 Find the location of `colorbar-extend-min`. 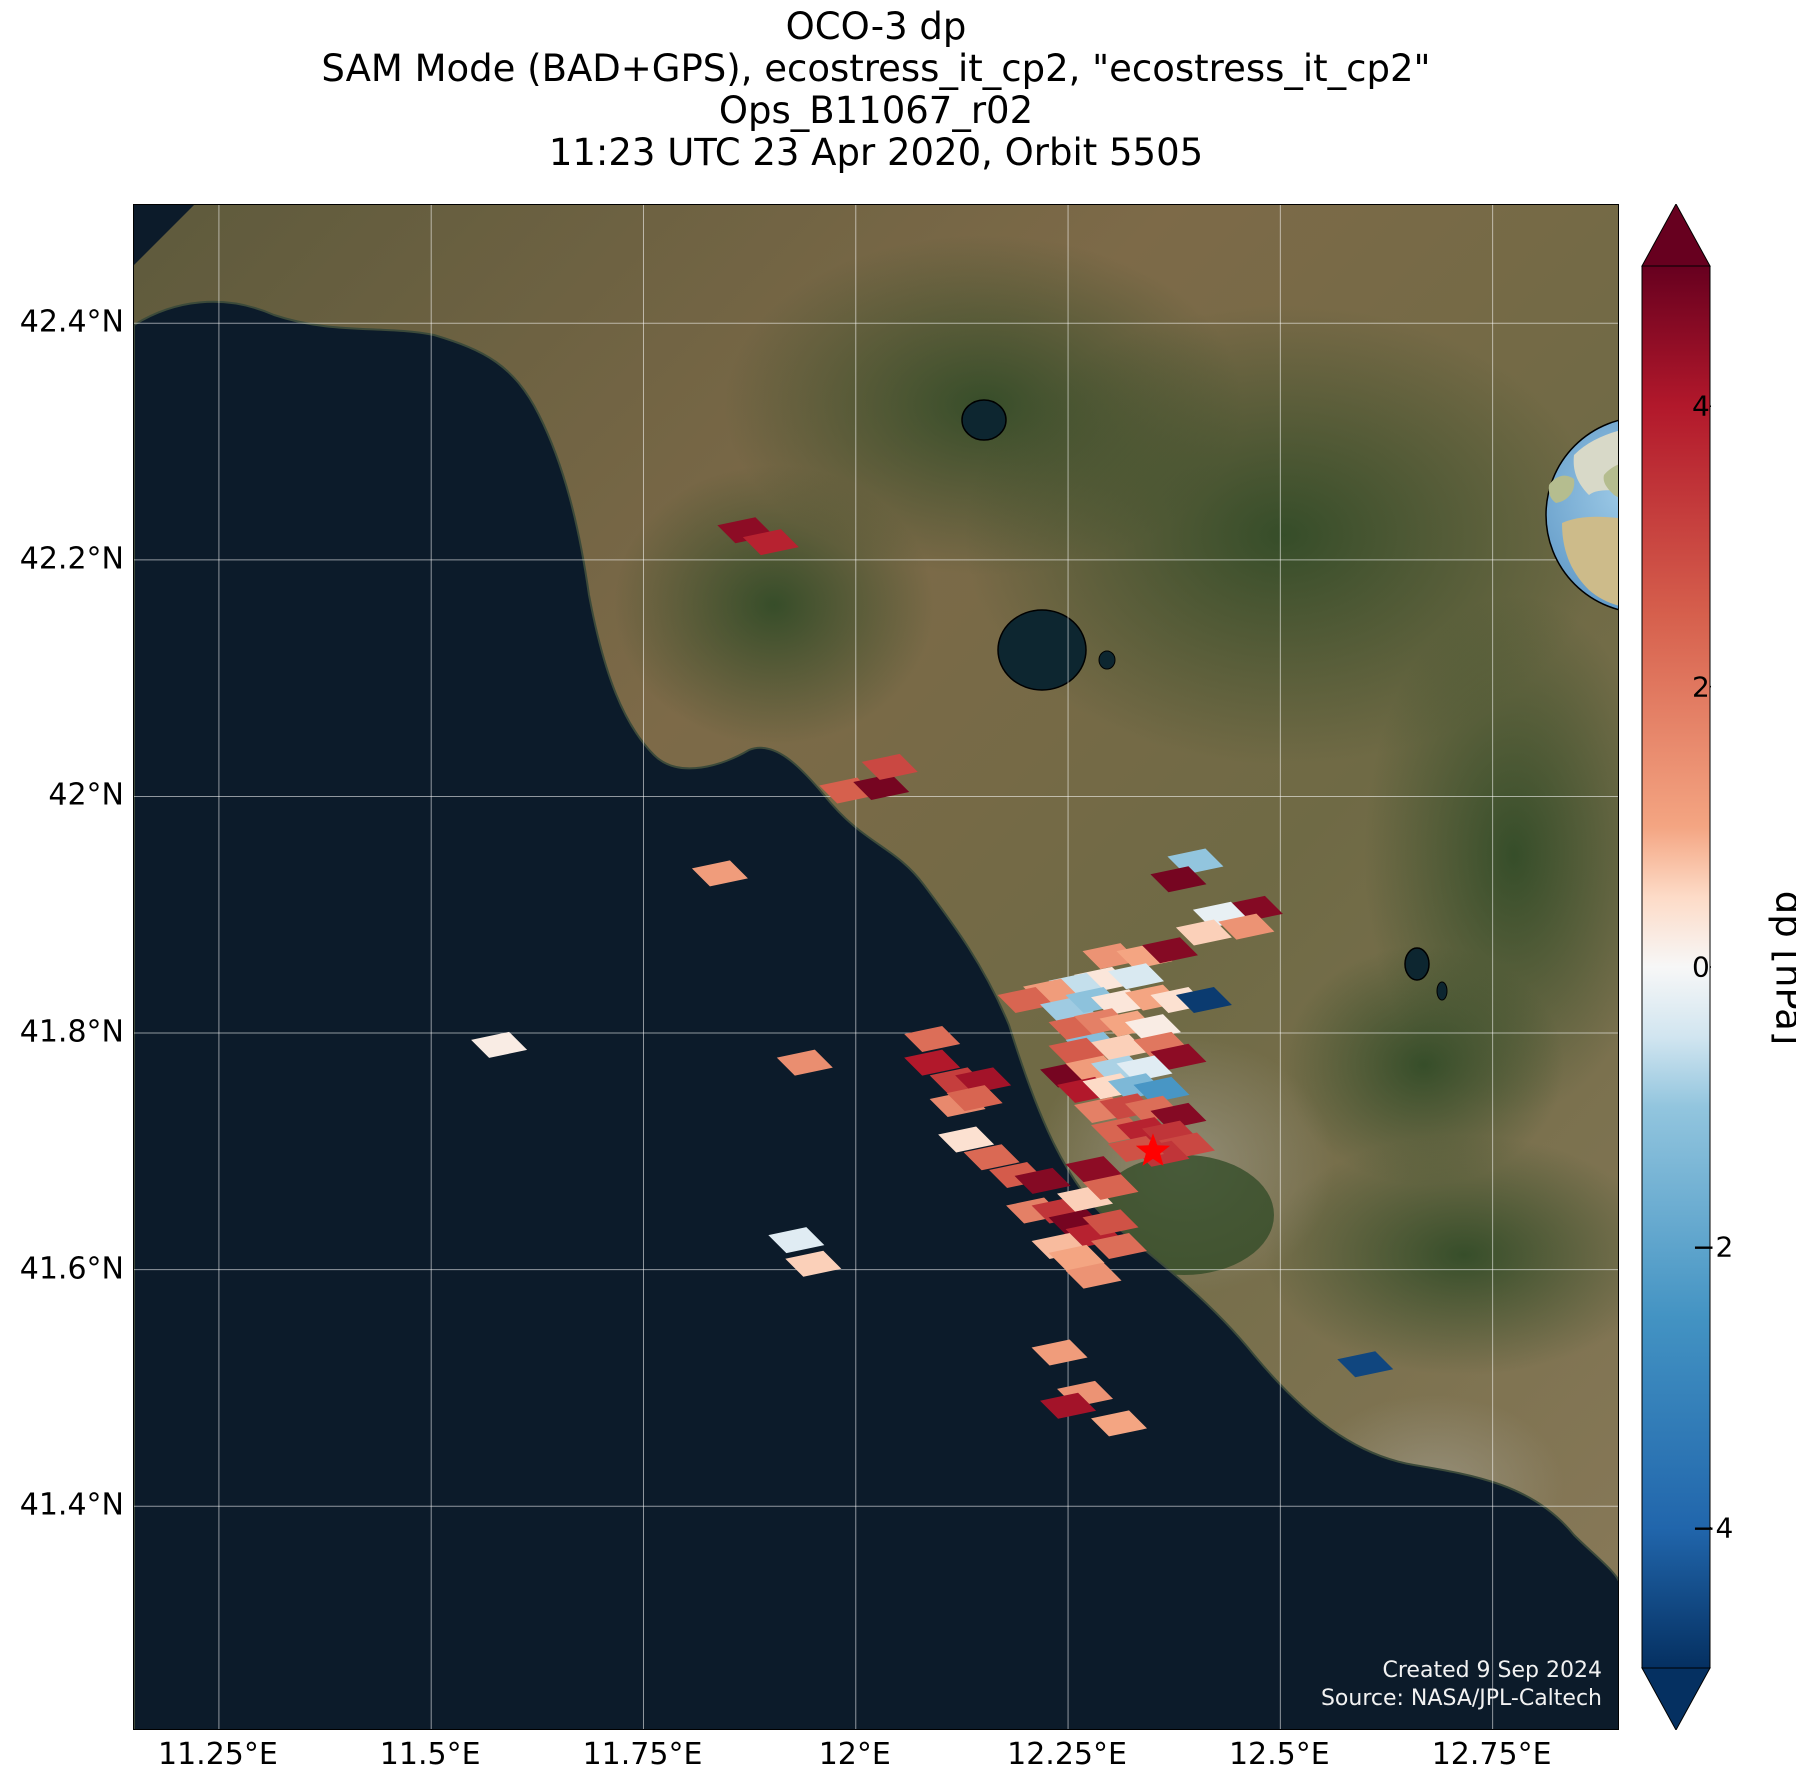

colorbar-extend-min is located at coordinates (1676, 1698).